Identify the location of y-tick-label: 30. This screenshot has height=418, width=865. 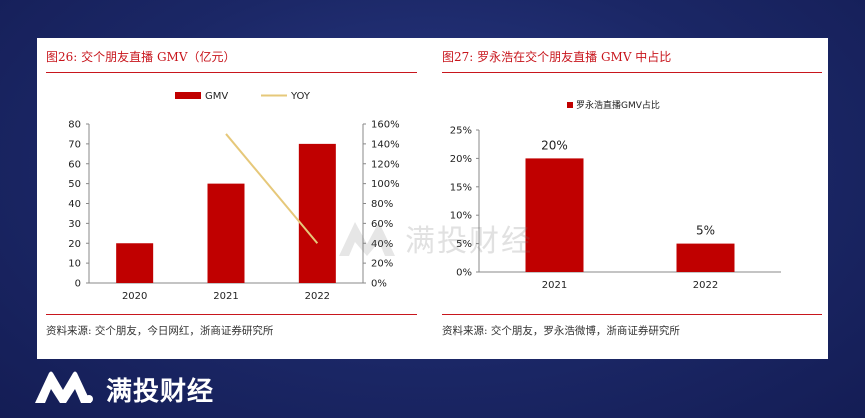
(74, 224).